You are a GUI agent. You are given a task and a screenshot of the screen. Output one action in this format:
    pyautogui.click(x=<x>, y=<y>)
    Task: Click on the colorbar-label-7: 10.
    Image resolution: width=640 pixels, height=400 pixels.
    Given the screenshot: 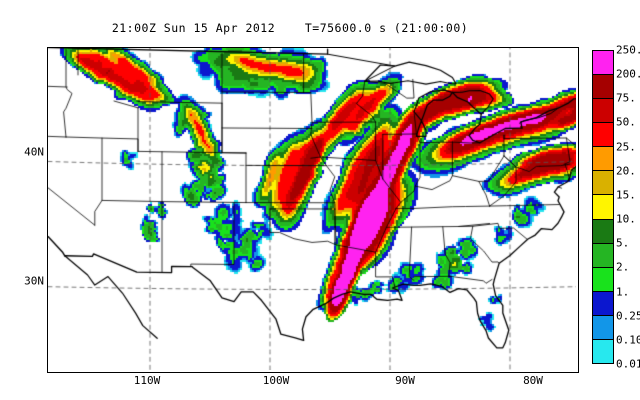 What is the action you would take?
    pyautogui.click(x=626, y=219)
    